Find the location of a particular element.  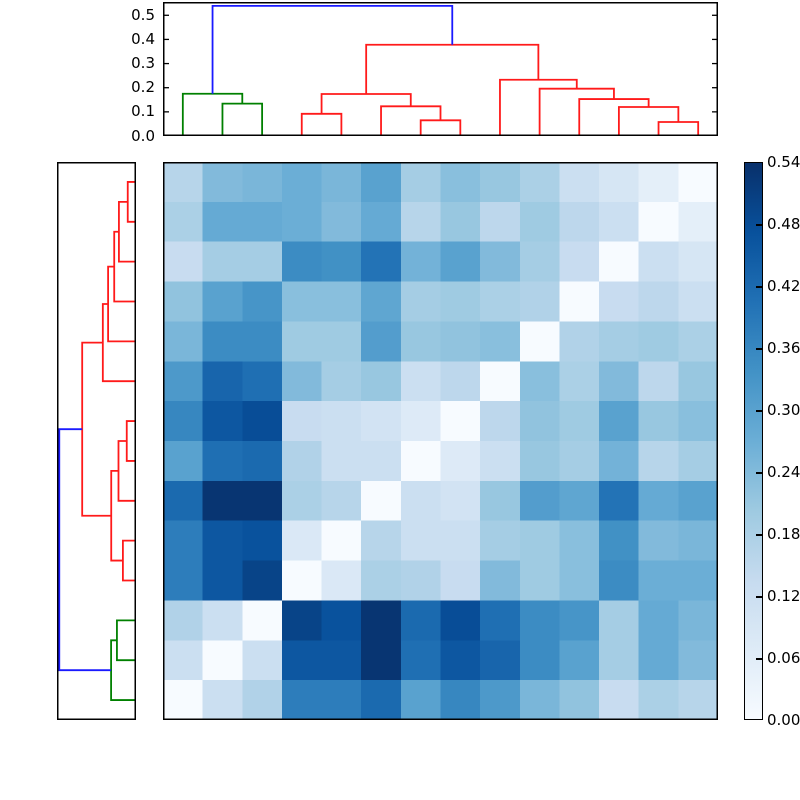

top-dendrogram-ytick-label: 0.1 is located at coordinates (143, 111).